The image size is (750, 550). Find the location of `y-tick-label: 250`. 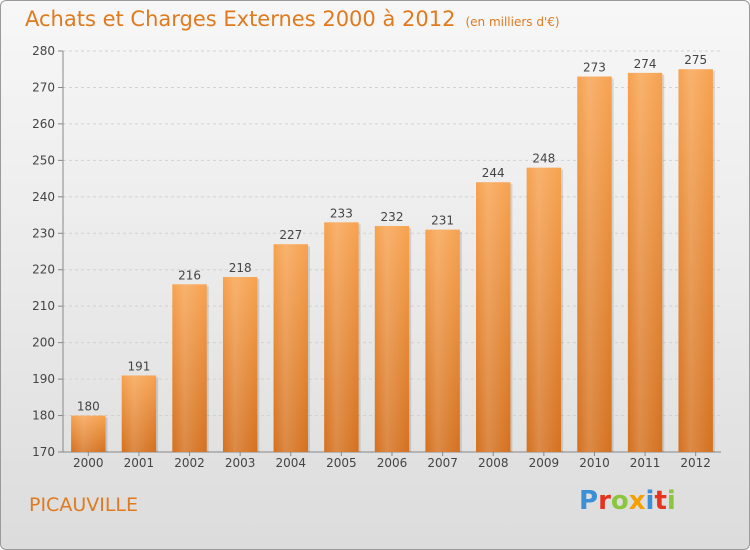

y-tick-label: 250 is located at coordinates (43, 160).